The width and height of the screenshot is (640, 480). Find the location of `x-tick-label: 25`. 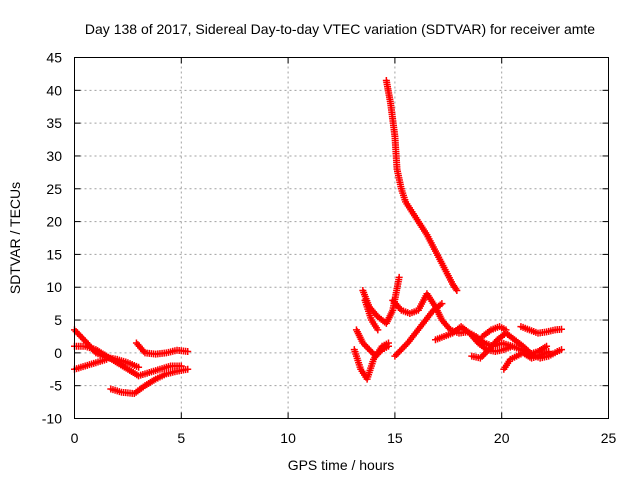

x-tick-label: 25 is located at coordinates (609, 438).